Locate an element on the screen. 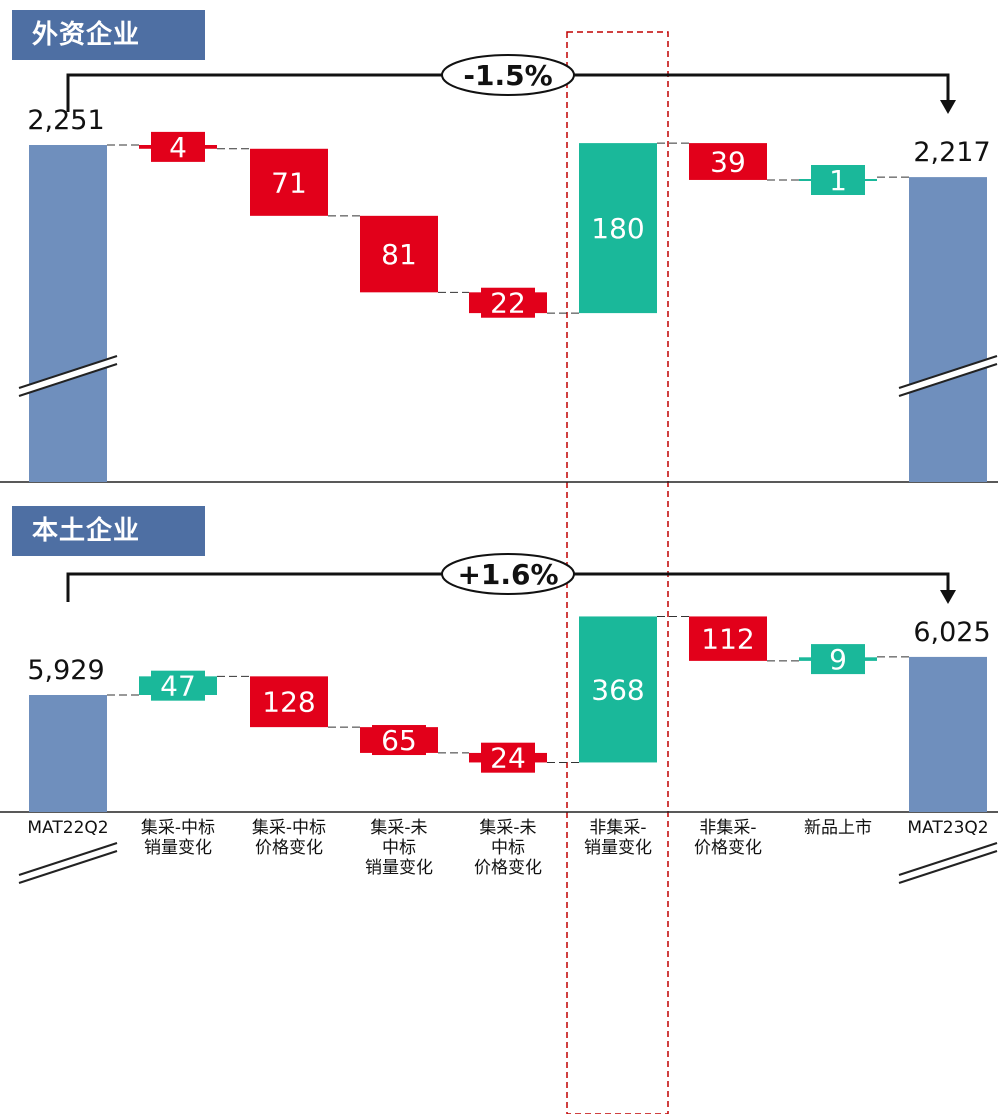  category-label: 集采-未 中标 价格变化 is located at coordinates (508, 848).